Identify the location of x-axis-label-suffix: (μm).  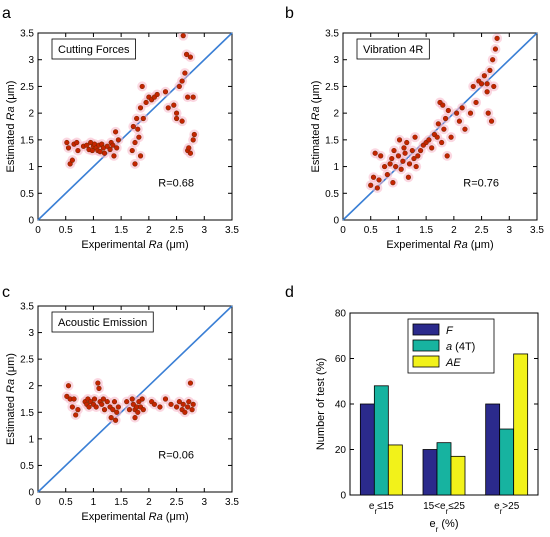
(176, 245).